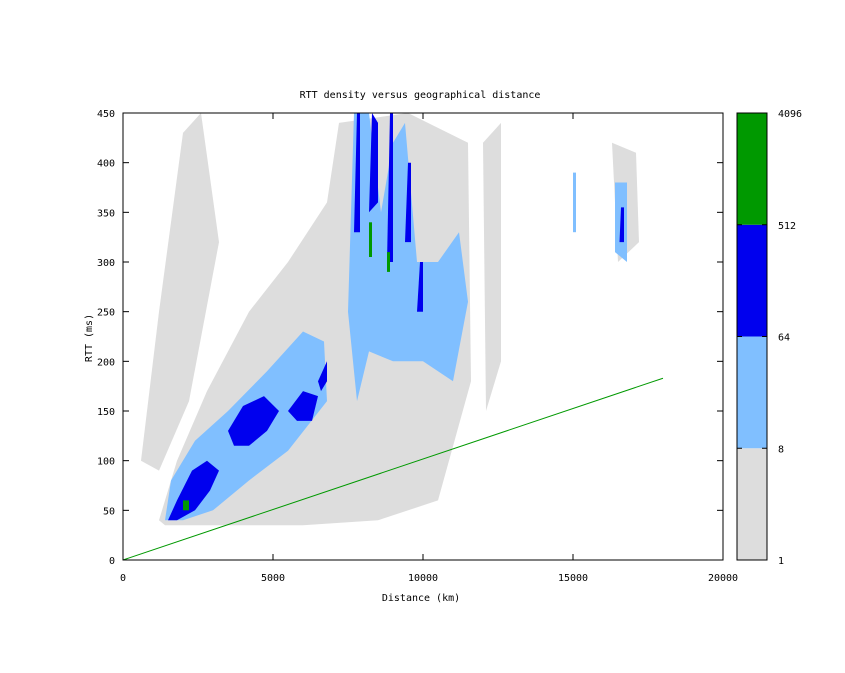 The image size is (845, 673). Describe the element at coordinates (112, 561) in the screenshot. I see `y-tick-label: 0` at that location.